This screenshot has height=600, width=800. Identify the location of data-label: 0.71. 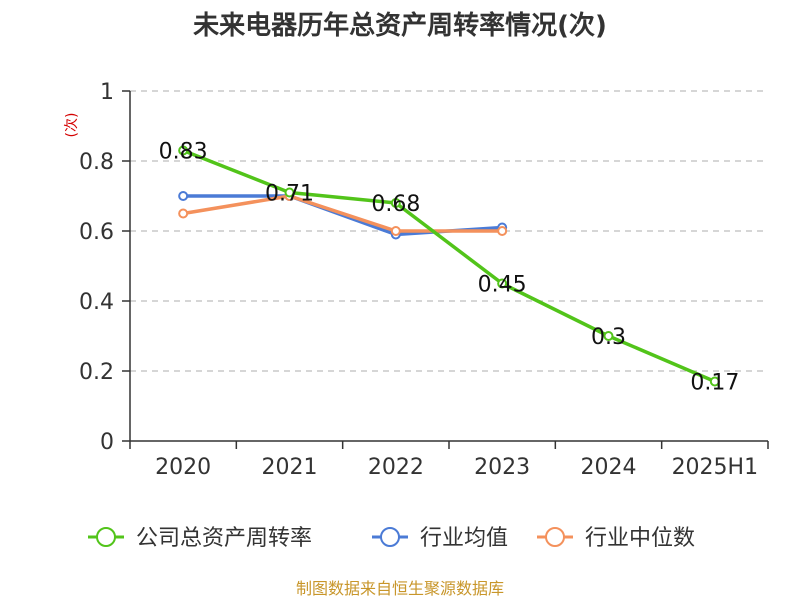
(289, 194).